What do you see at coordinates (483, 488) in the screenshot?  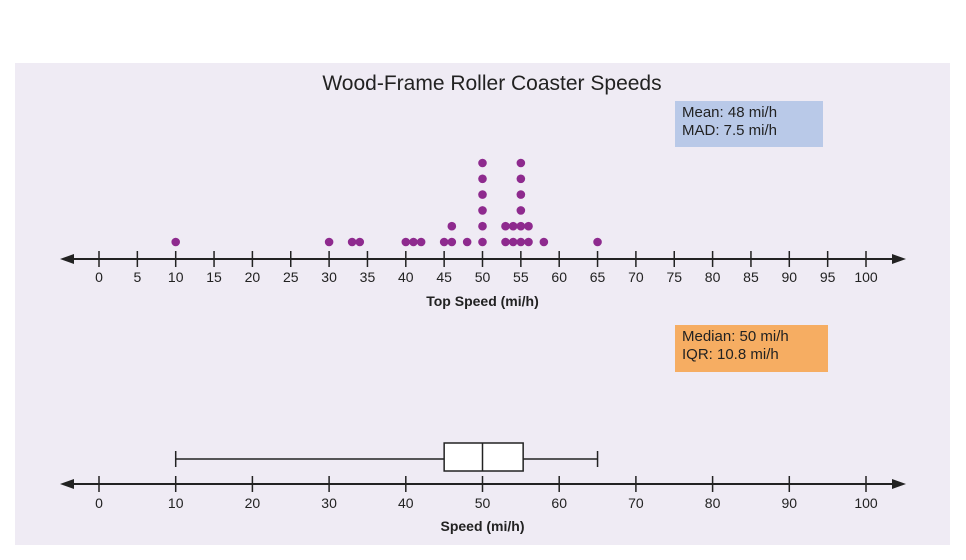 I see `box-plot: 0 10 20 30 40 50 60 70 80 90 100 Speed (mi/h)` at bounding box center [483, 488].